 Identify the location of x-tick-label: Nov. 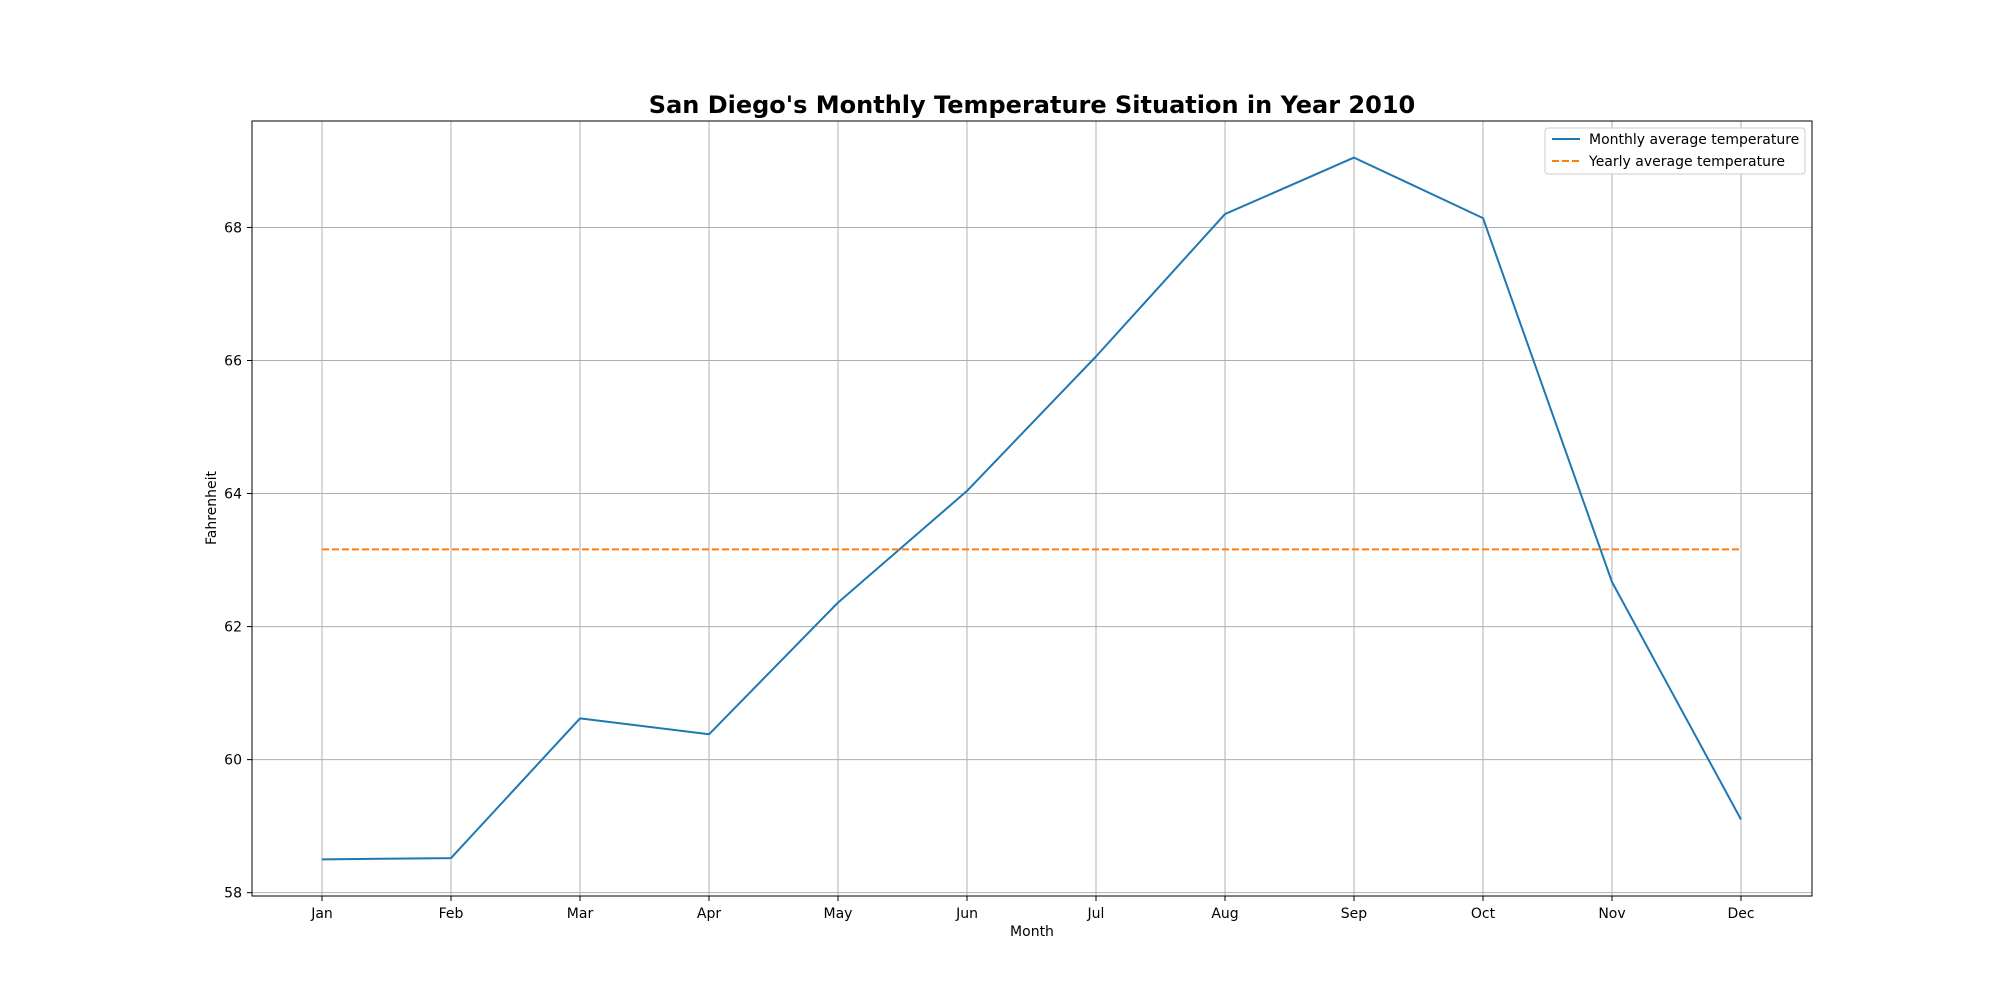
(1611, 914).